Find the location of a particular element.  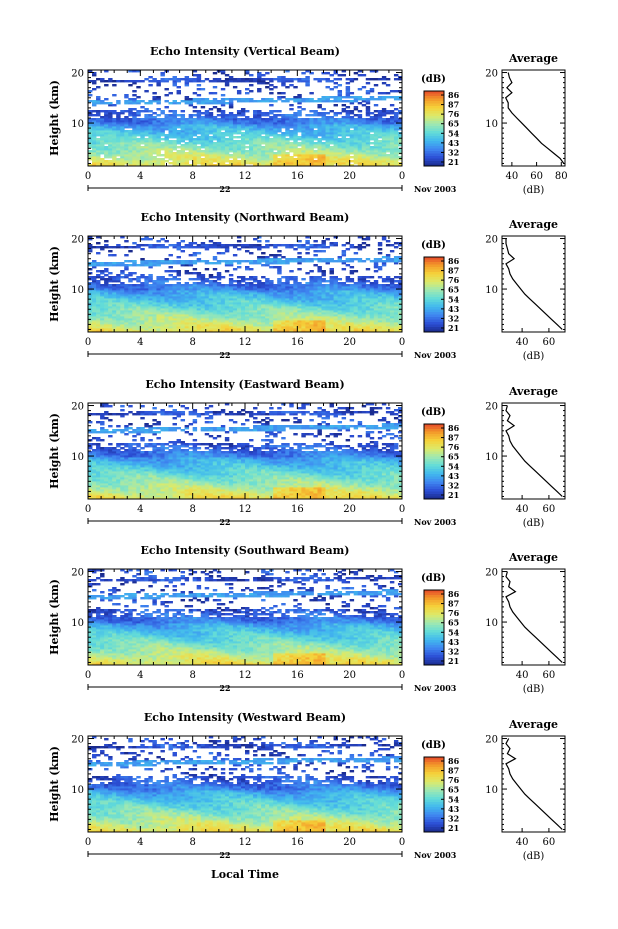

x-tick-label: 0 is located at coordinates (402, 176).